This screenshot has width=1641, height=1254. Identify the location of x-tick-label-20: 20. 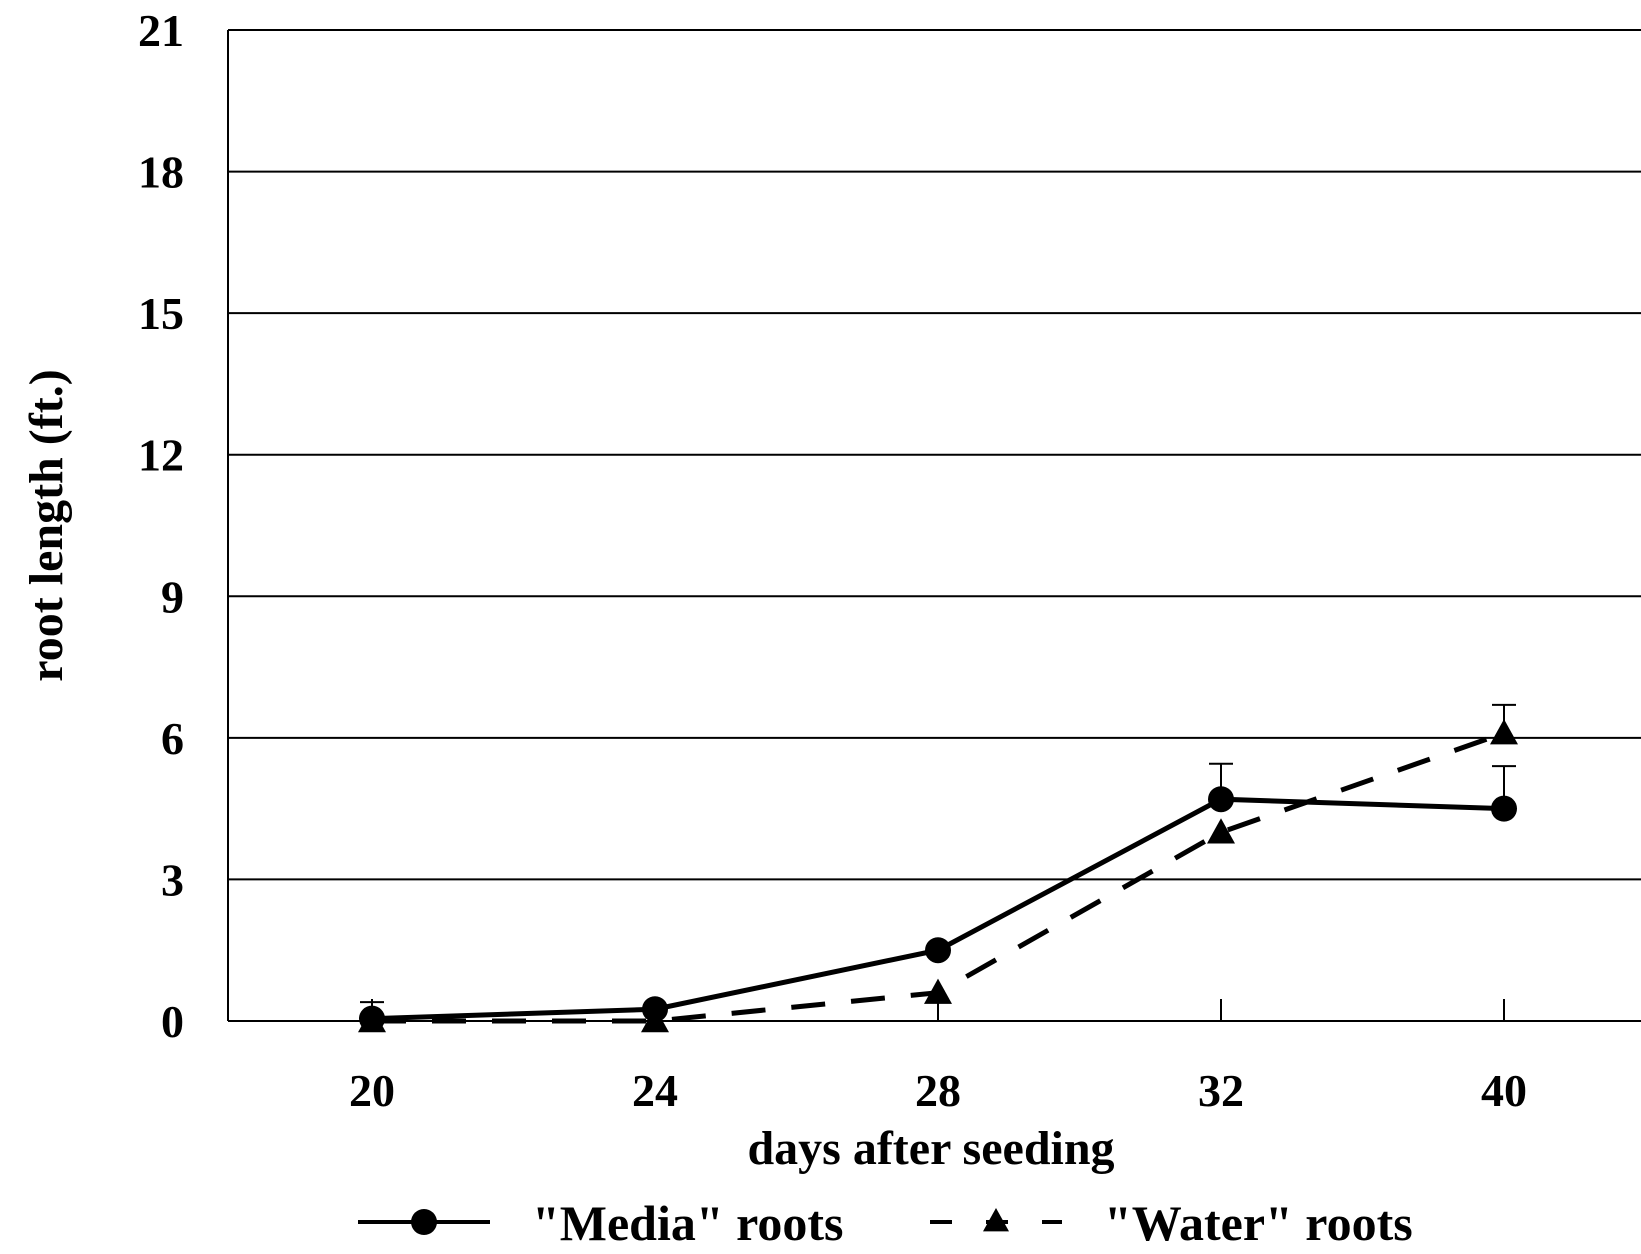
(372, 1090).